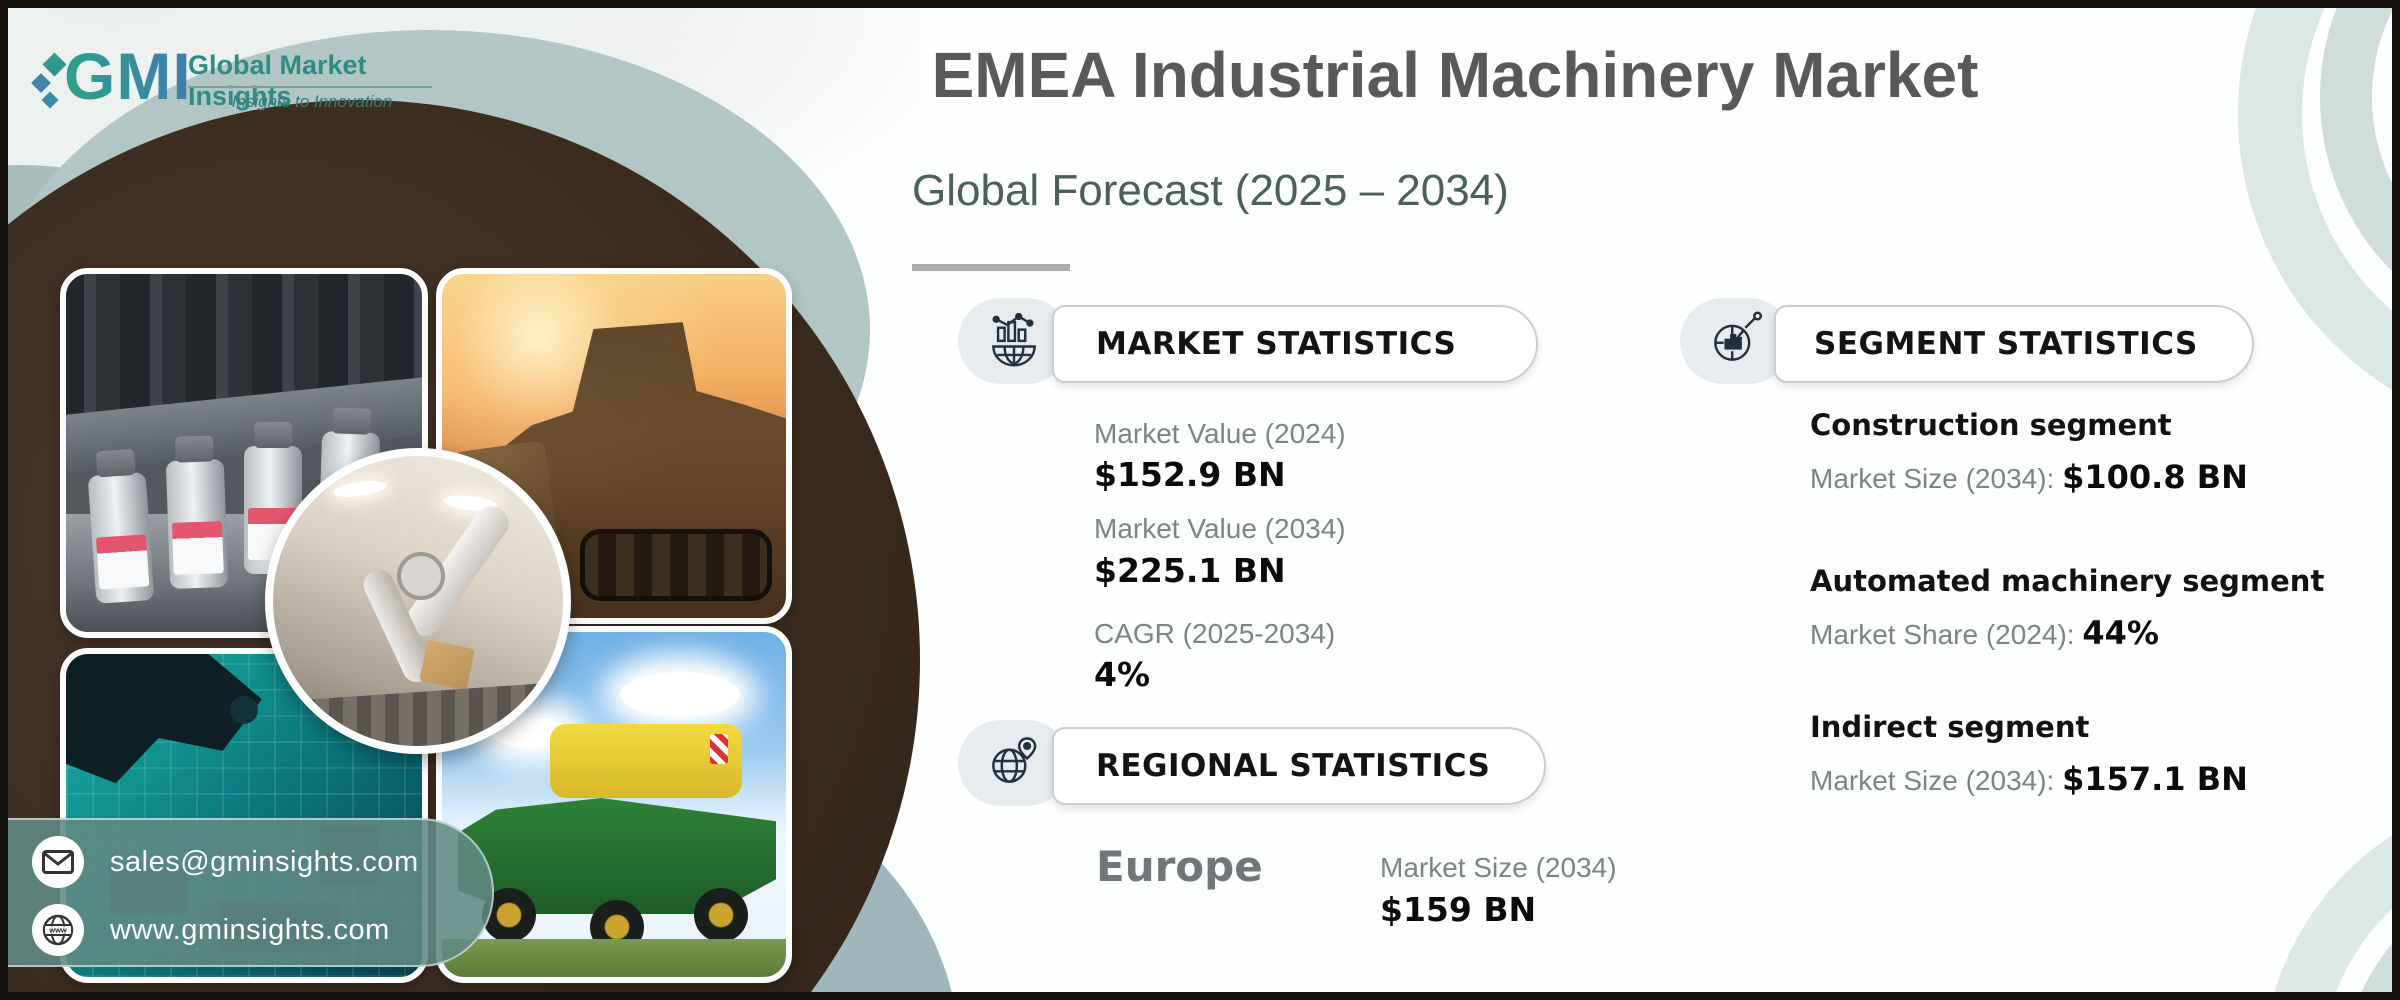 The image size is (2400, 1000). I want to click on regional-market-size-label: Market Size (2034), so click(1498, 867).